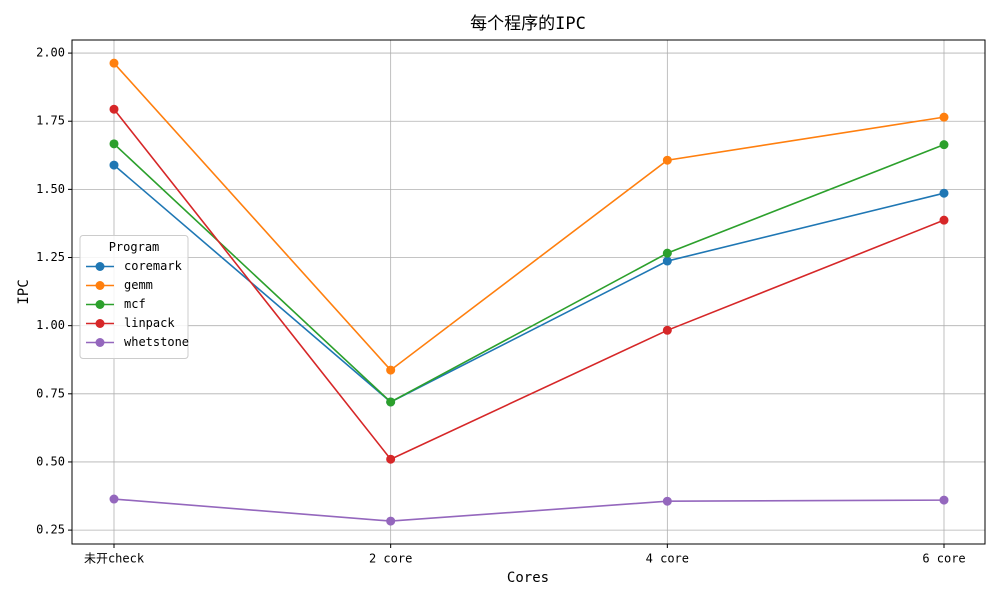 This screenshot has height=600, width=1000. I want to click on y-tick-label: 1.75, so click(50, 121).